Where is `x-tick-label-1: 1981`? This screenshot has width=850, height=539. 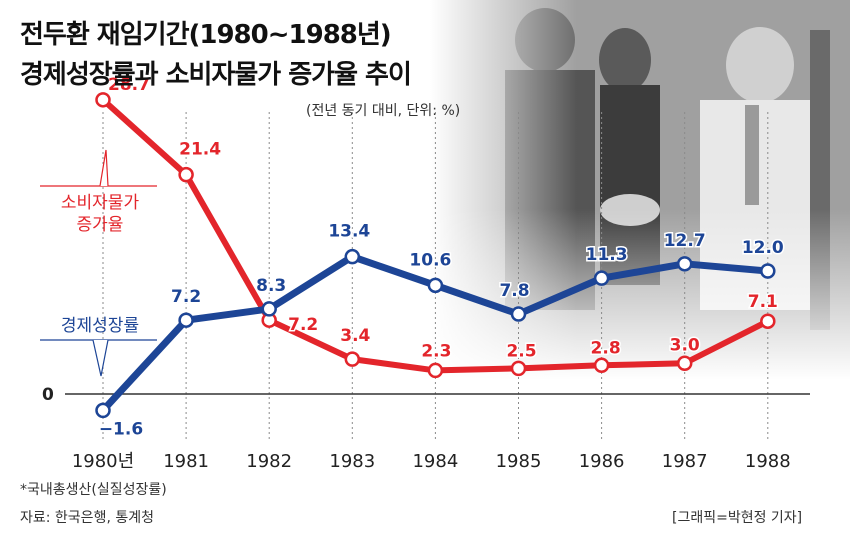 x-tick-label-1: 1981 is located at coordinates (186, 461).